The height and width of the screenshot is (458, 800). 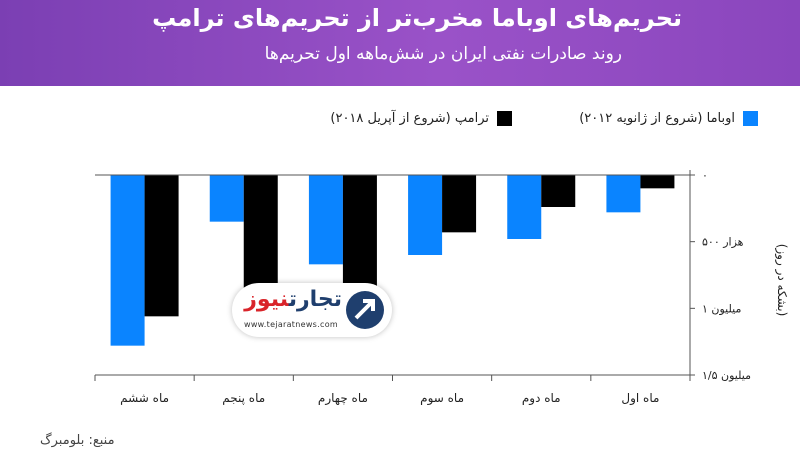 I want to click on logo-text-1: تجارت, so click(x=315, y=299).